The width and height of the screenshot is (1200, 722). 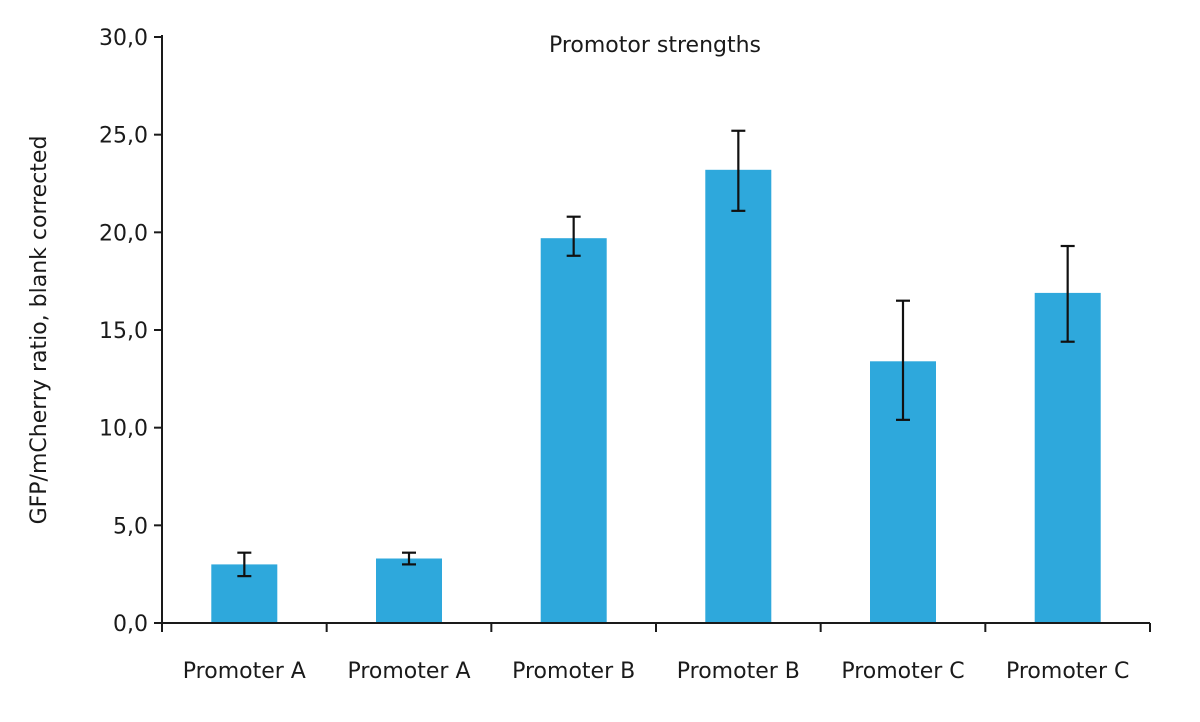 I want to click on y-tick-label-3: 10,0, so click(x=123, y=429).